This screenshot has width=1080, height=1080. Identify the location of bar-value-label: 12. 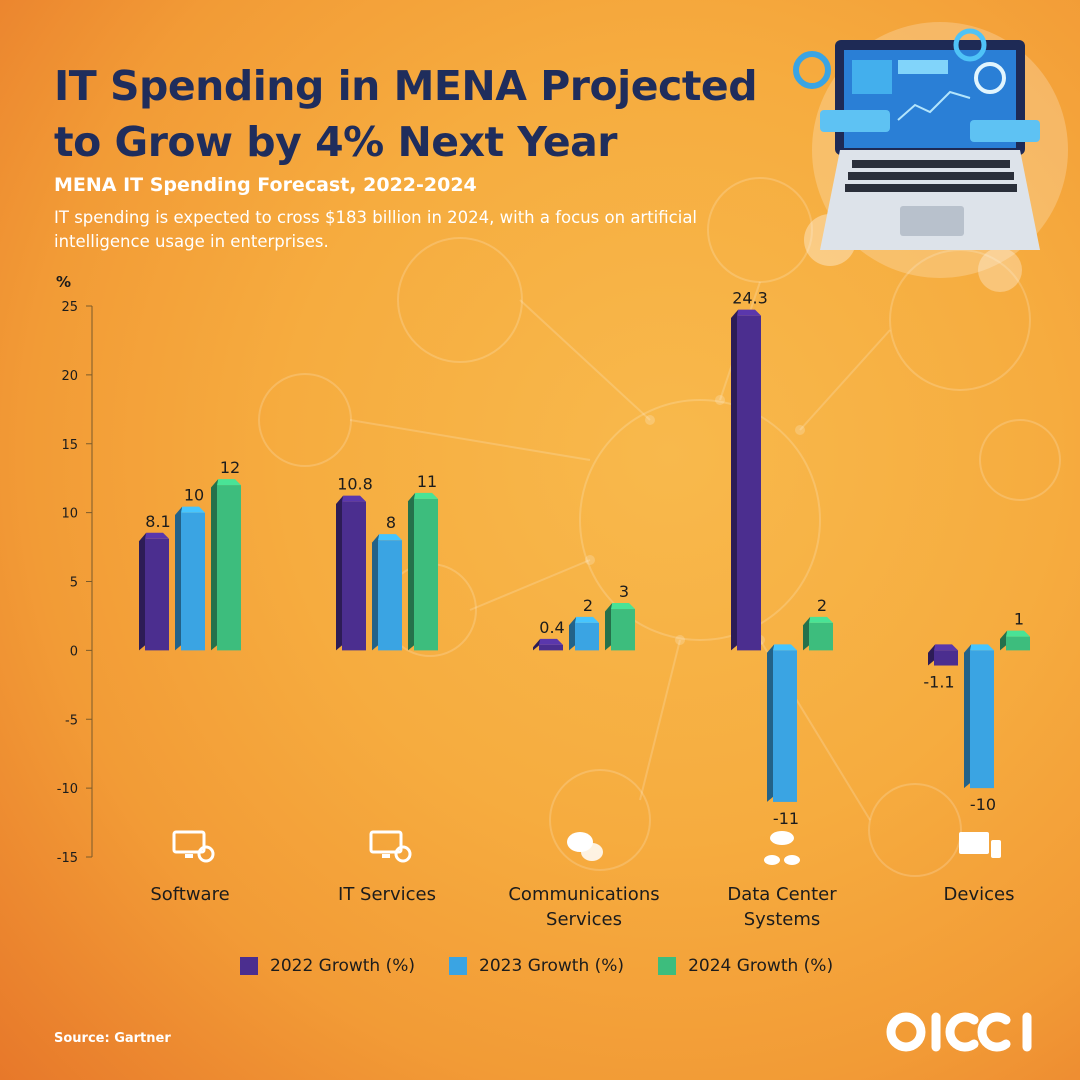
(230, 467).